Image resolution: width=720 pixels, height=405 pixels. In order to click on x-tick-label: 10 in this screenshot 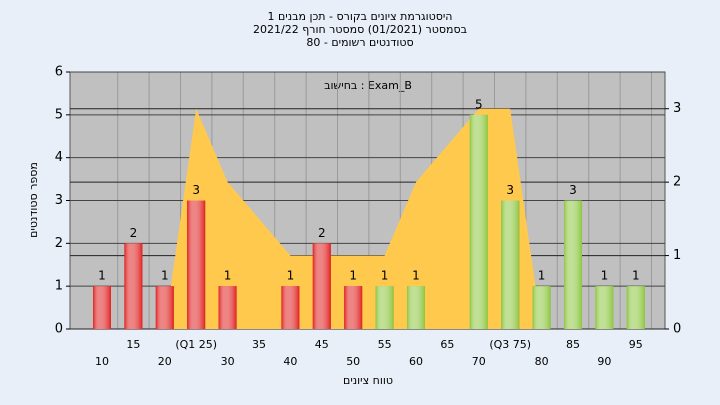, I will do `click(102, 361)`.